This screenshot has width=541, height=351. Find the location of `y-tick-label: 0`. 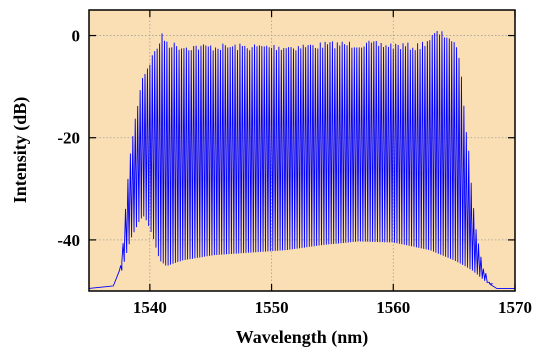

y-tick-label: 0 is located at coordinates (76, 36).